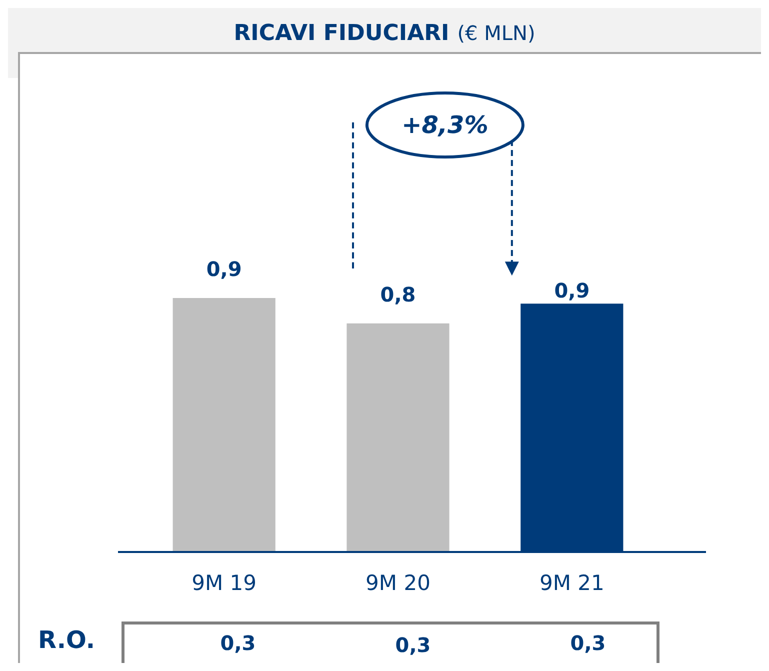  What do you see at coordinates (342, 33) in the screenshot?
I see `chart-title: RICAVI FIDUCIARI` at bounding box center [342, 33].